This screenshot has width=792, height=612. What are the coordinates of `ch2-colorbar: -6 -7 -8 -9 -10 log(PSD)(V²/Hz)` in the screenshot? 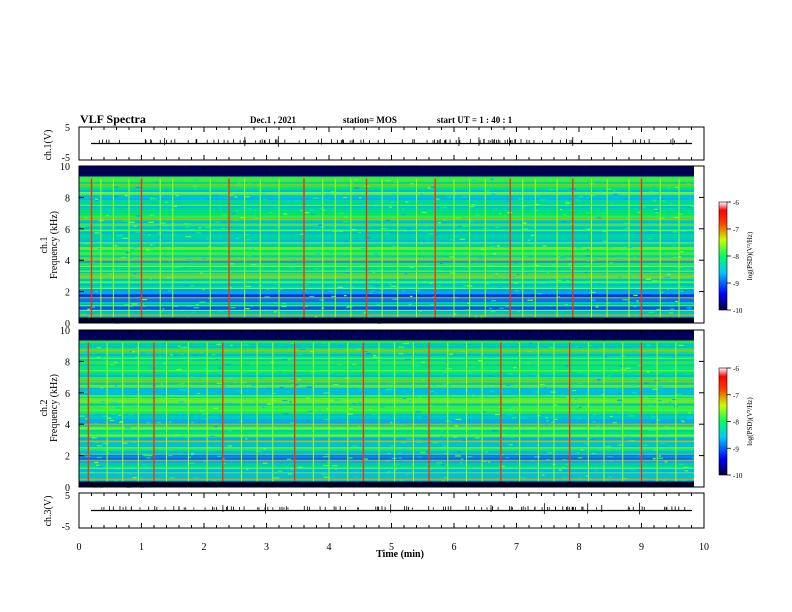 It's located at (736, 422).